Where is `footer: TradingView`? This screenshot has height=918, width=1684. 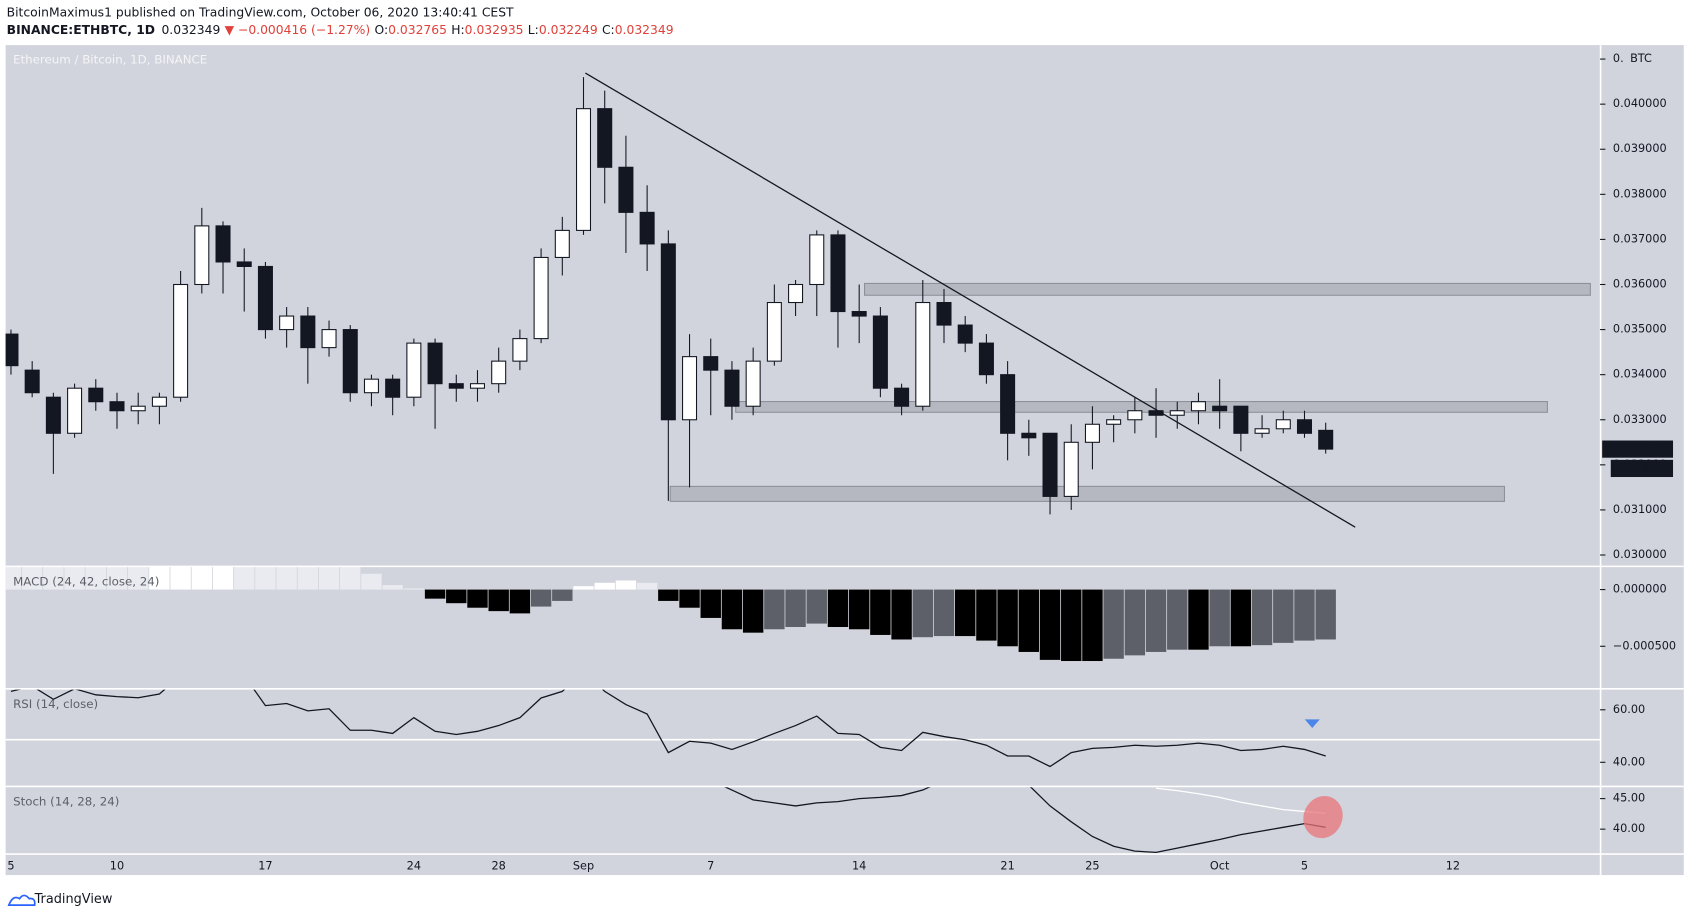
footer: TradingView is located at coordinates (59, 899).